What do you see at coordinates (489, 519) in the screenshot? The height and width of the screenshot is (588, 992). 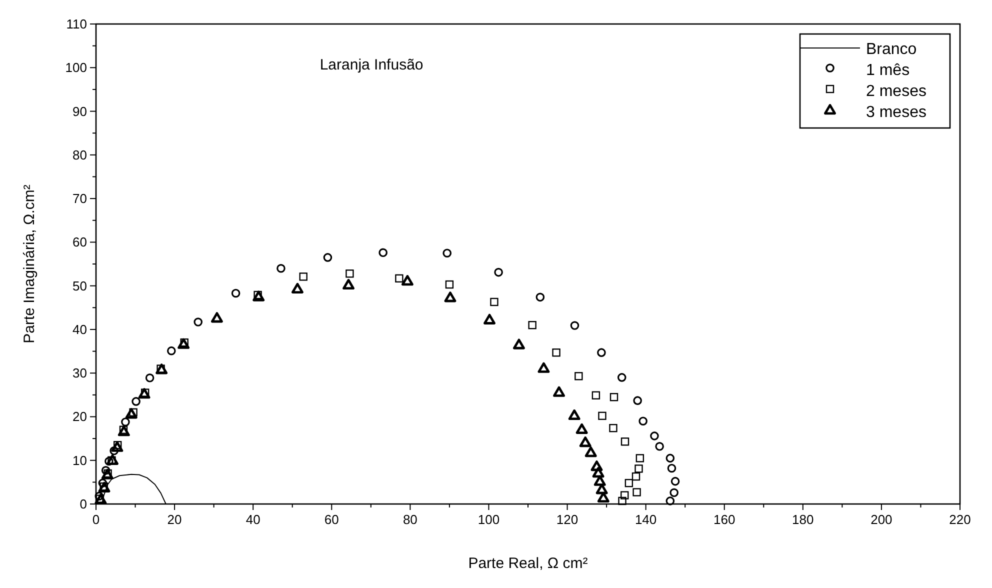 I see `x-tick-label: 100` at bounding box center [489, 519].